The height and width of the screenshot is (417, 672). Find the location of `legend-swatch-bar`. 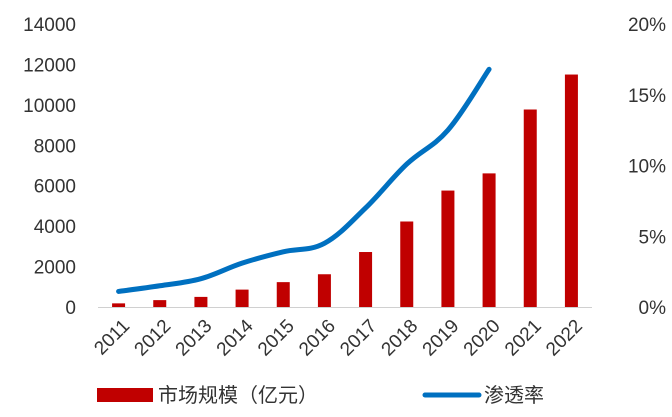

legend-swatch-bar is located at coordinates (125, 395).